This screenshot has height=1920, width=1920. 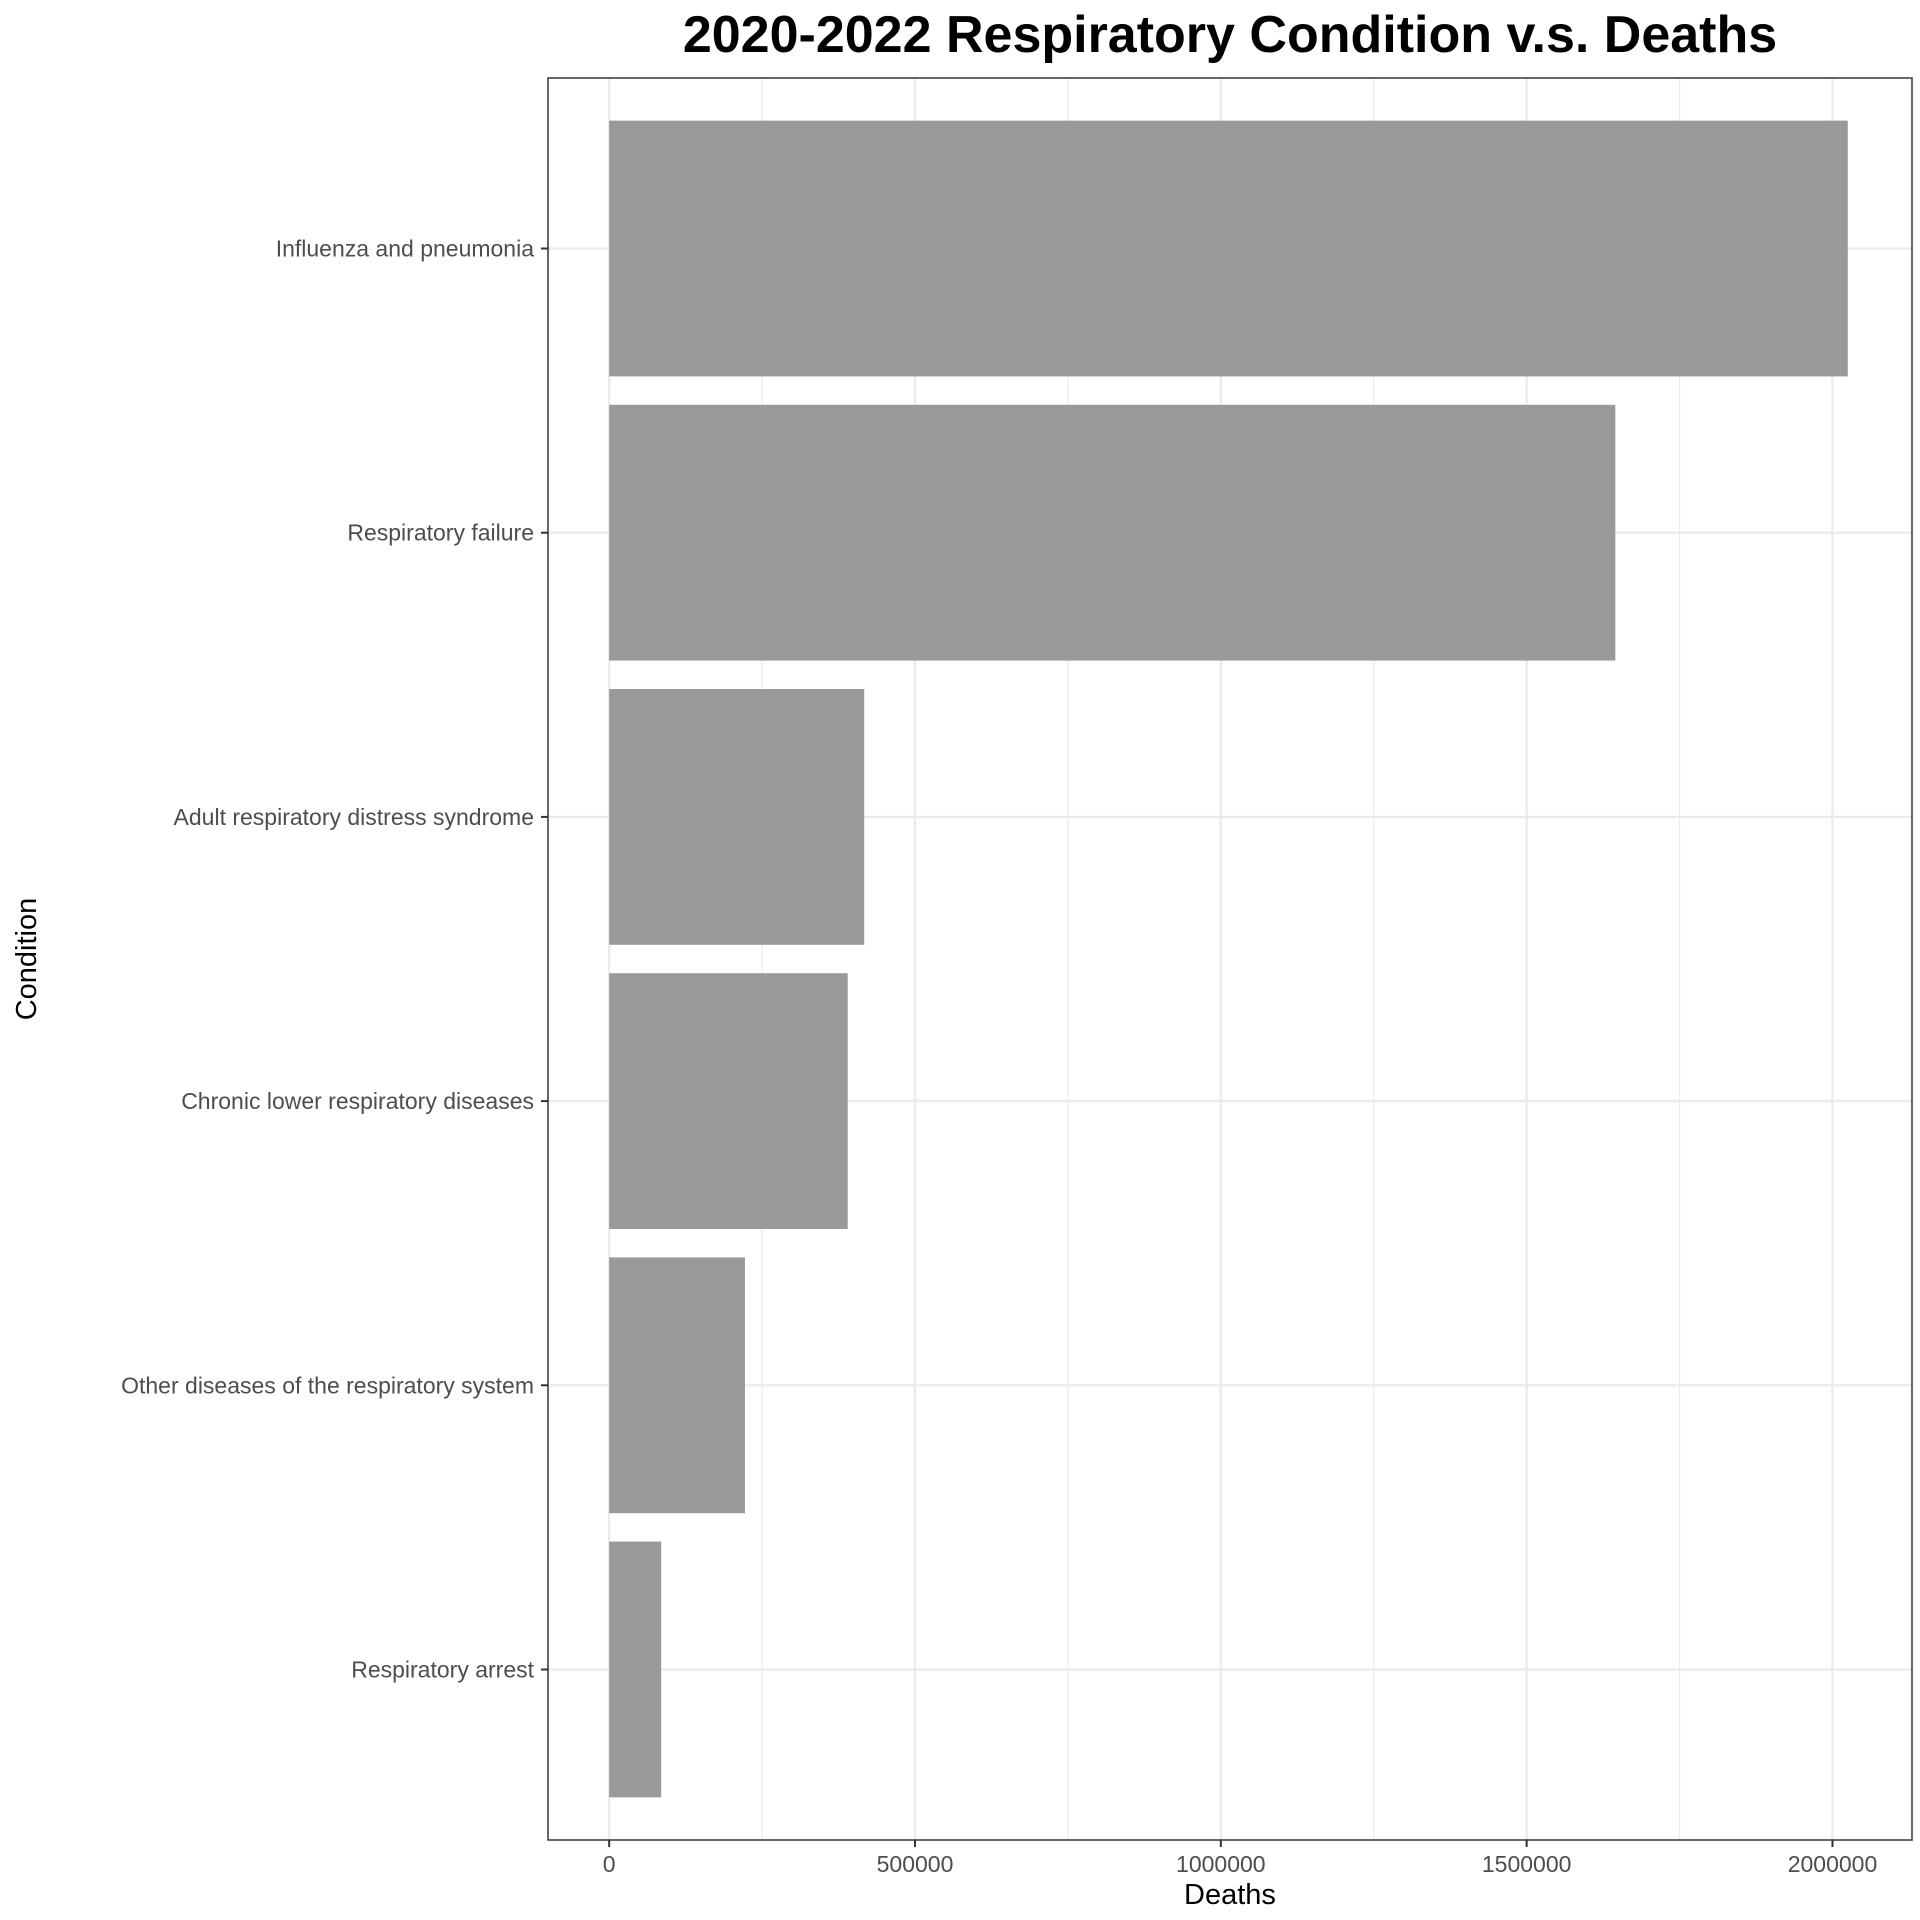 I want to click on x-tick-label: 2000000, so click(x=1833, y=1864).